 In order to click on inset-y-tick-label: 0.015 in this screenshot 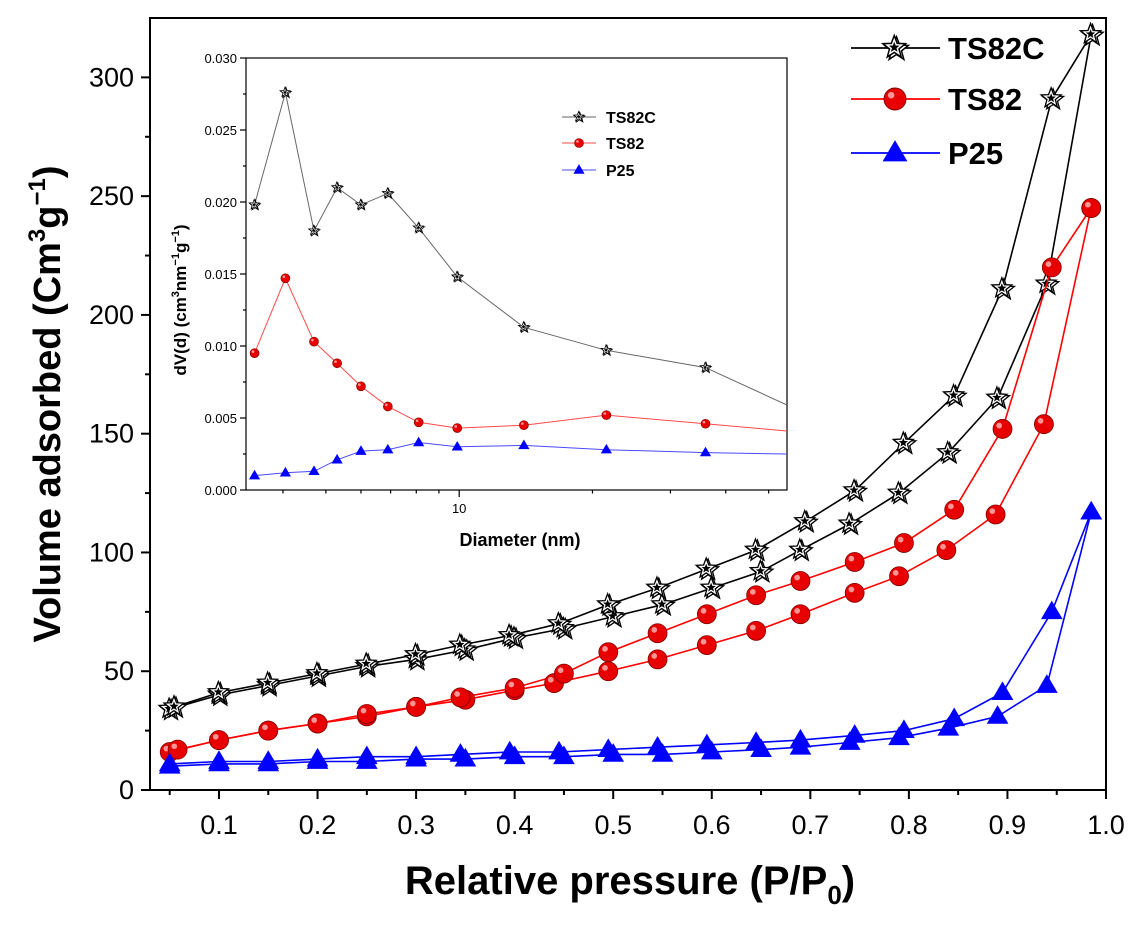, I will do `click(220, 274)`.